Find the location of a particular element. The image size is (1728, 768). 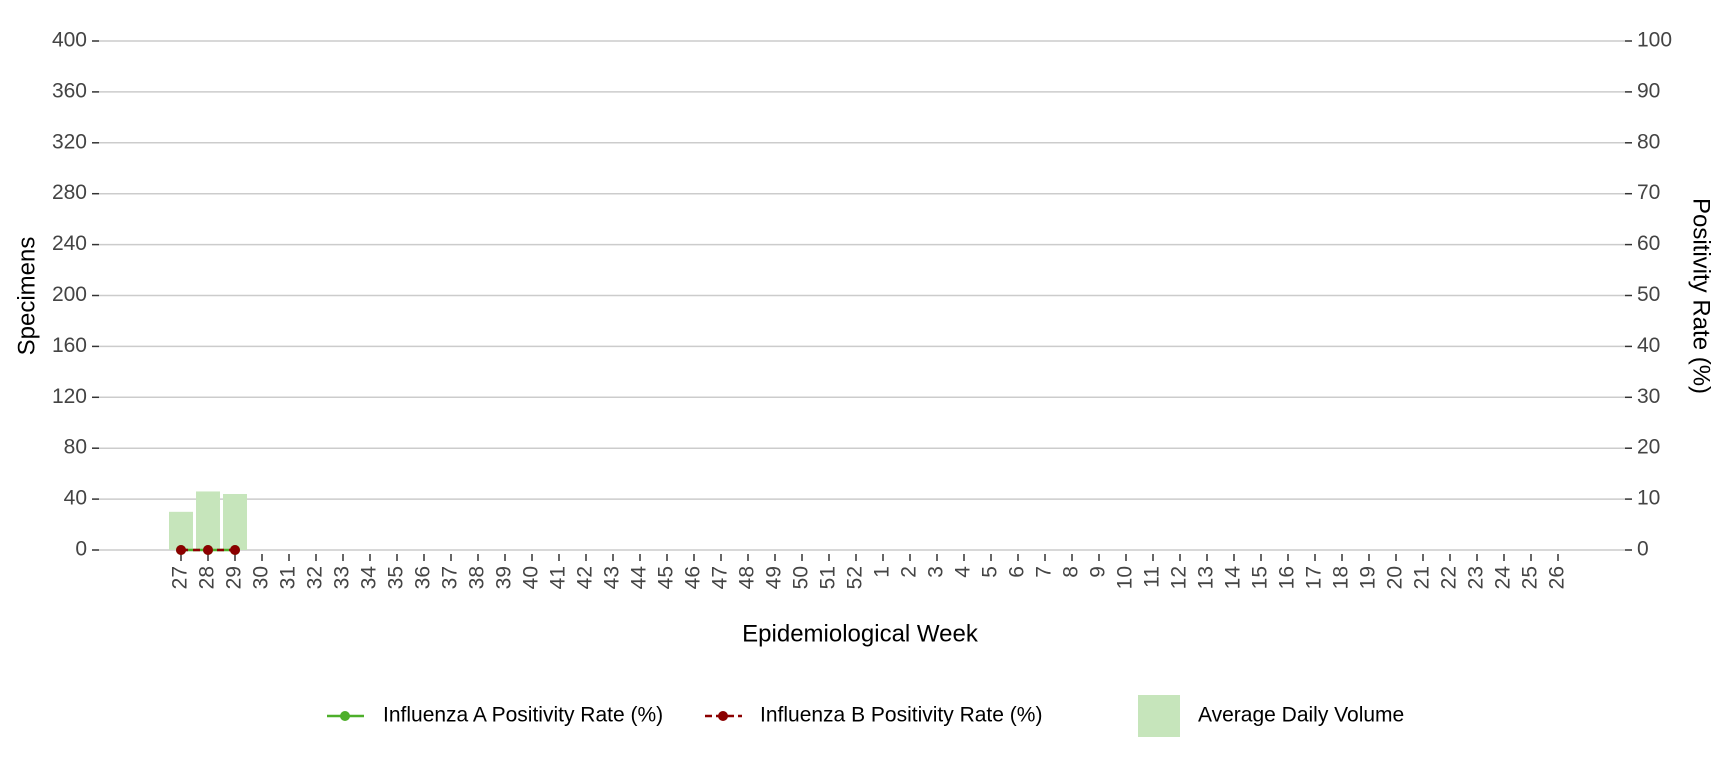

y2-tick-label: 90 is located at coordinates (1648, 90).